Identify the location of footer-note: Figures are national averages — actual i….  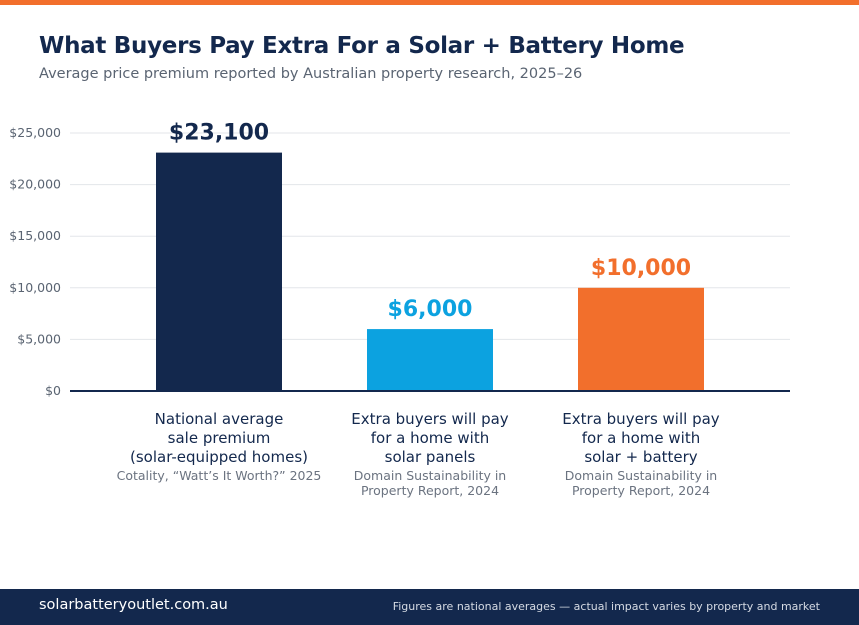
(606, 606).